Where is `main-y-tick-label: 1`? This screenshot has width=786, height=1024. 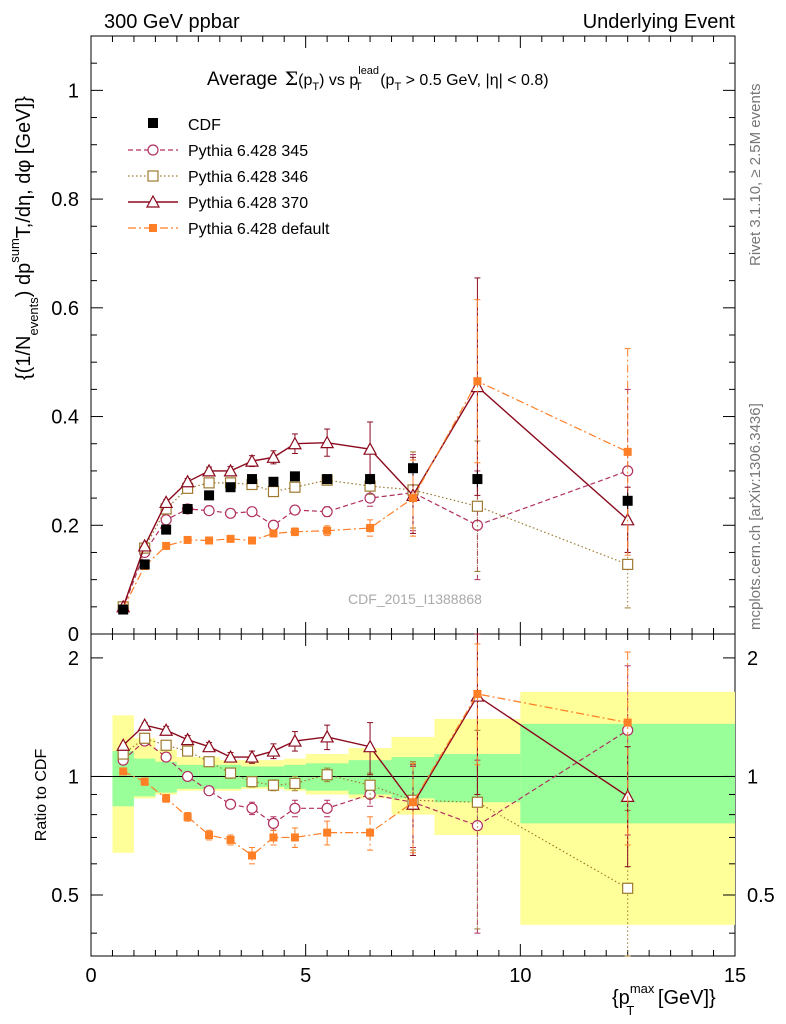
main-y-tick-label: 1 is located at coordinates (73, 91).